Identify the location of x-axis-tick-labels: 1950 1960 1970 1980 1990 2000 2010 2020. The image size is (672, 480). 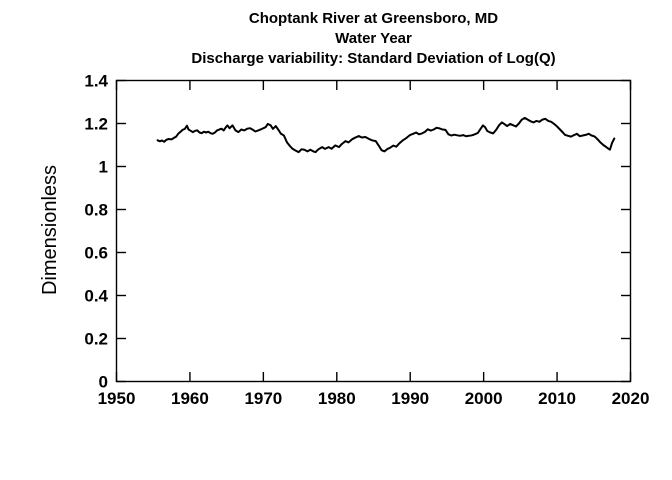
(374, 398).